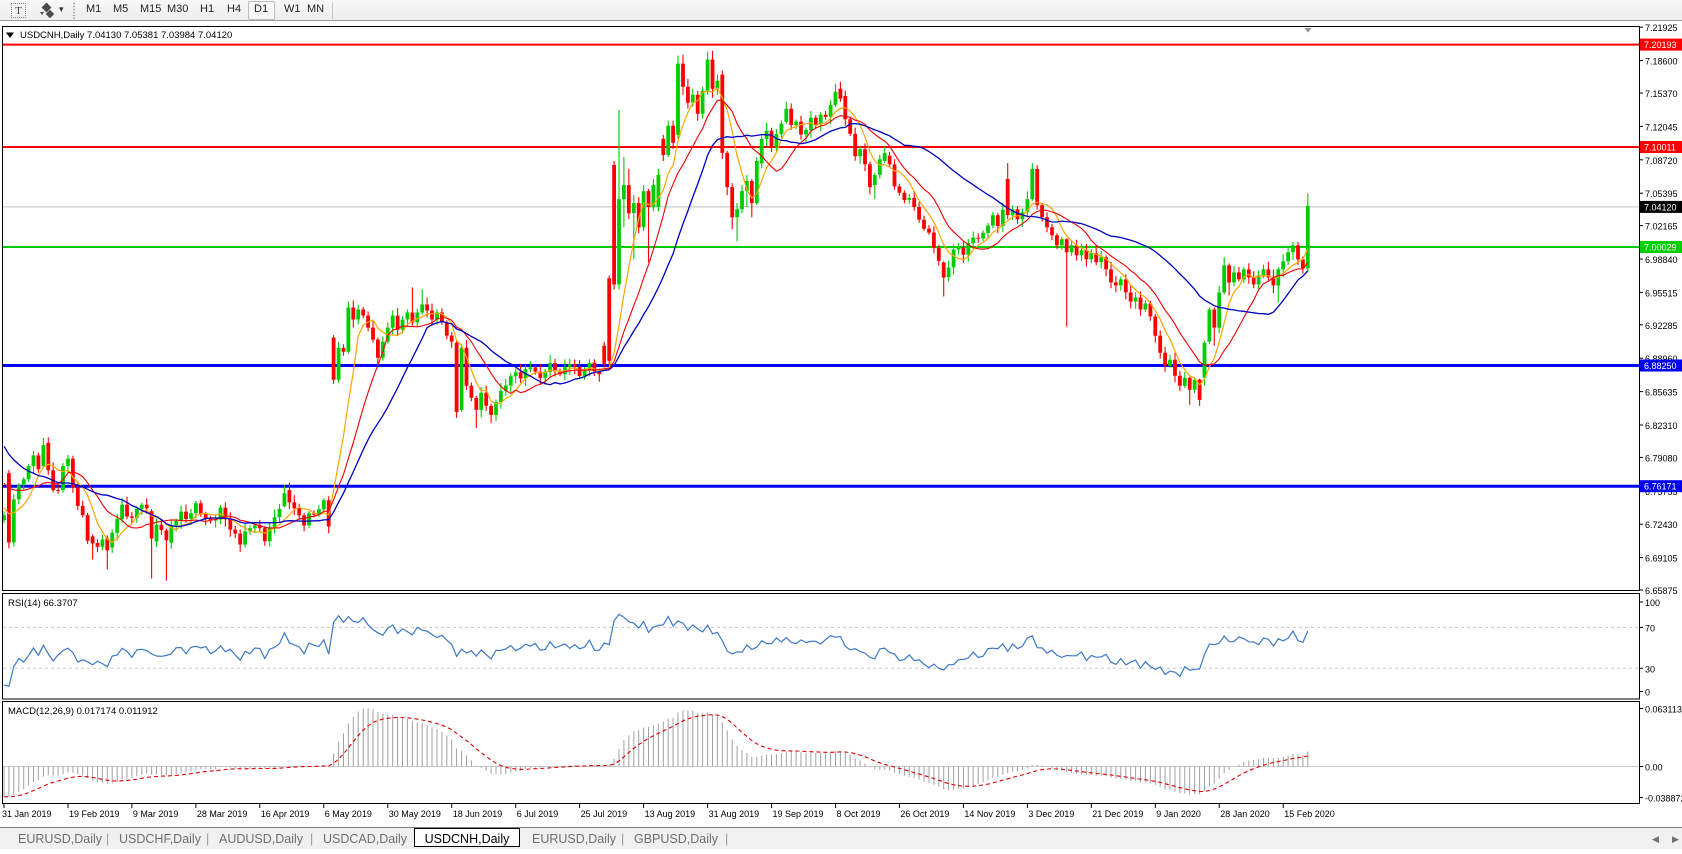  What do you see at coordinates (1309, 814) in the screenshot?
I see `svg-text: 15 Feb 2020` at bounding box center [1309, 814].